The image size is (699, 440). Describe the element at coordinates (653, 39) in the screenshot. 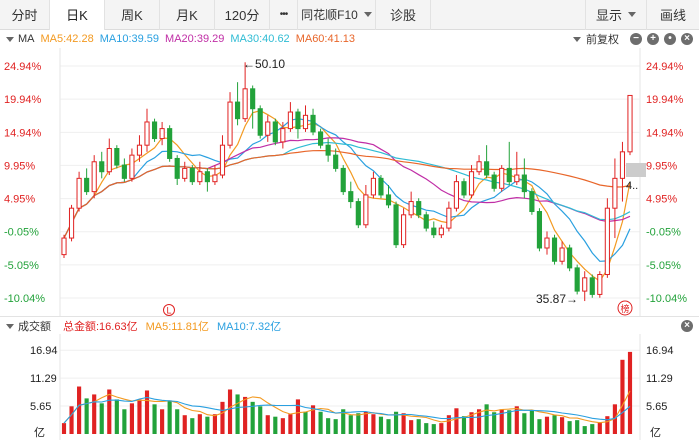

I see `zoom-in-icon: +` at that location.